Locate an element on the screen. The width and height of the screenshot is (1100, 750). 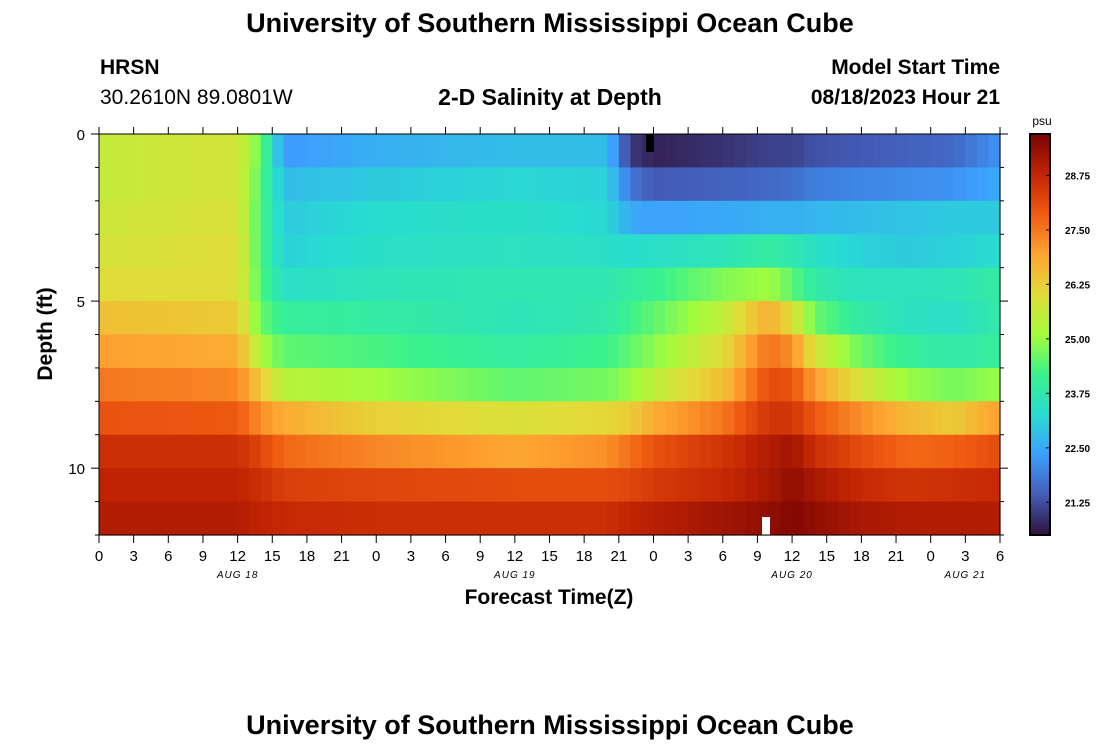
y-tick-label: 10 is located at coordinates (76, 469).